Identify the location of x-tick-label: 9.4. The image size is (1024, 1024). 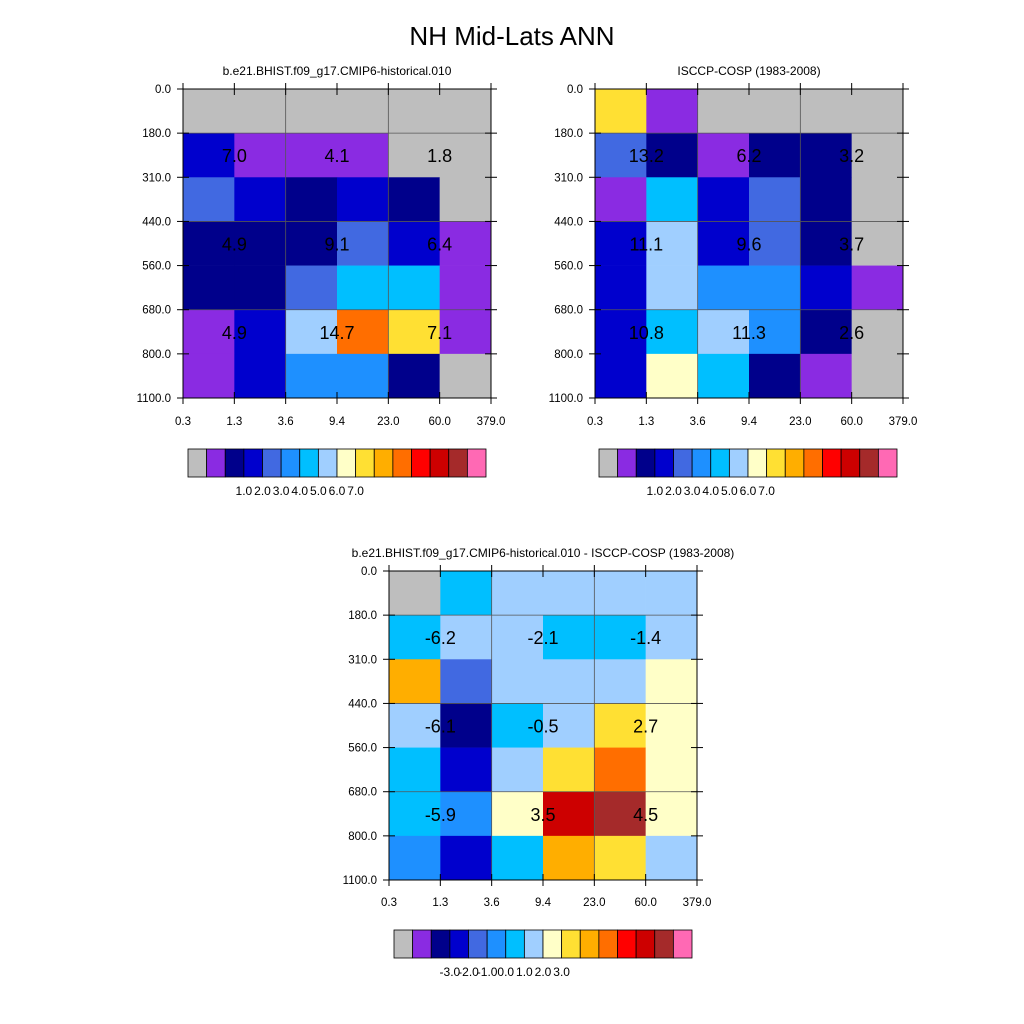
(749, 422).